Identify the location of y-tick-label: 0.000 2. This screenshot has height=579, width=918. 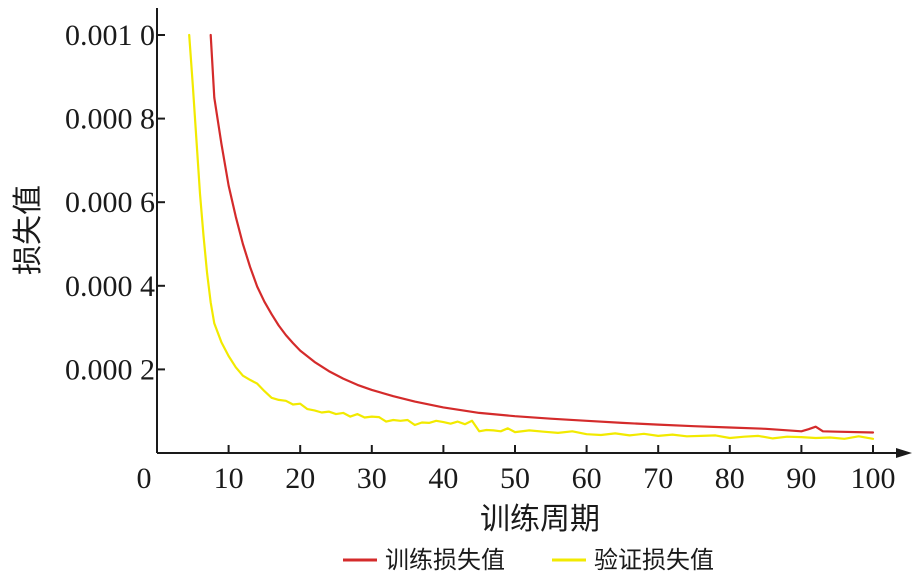
(110, 369).